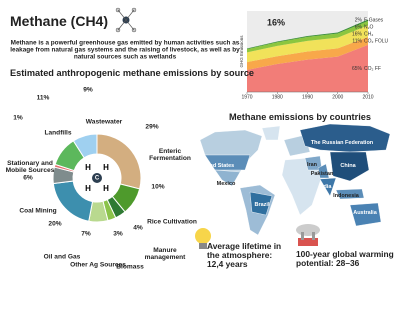  Describe the element at coordinates (262, 204) in the screenshot. I see `country-label: Brazil` at that location.